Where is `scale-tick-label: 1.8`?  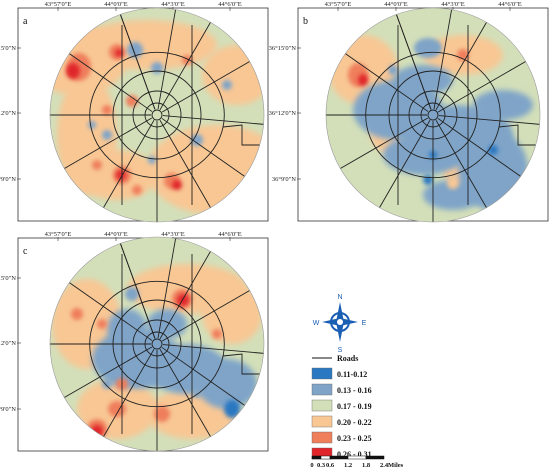
scale-tick-label: 1.8 is located at coordinates (366, 465).